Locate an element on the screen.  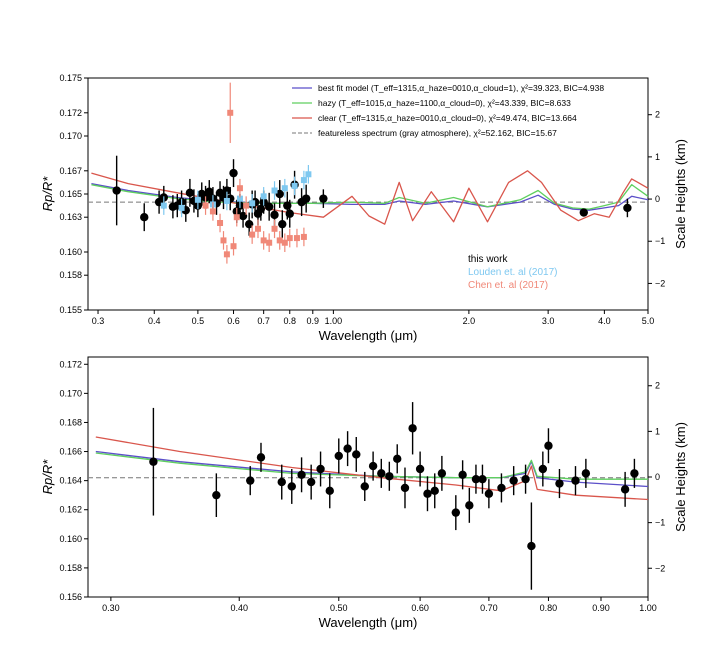
y-tick-label: 0.163 is located at coordinates (70, 217).